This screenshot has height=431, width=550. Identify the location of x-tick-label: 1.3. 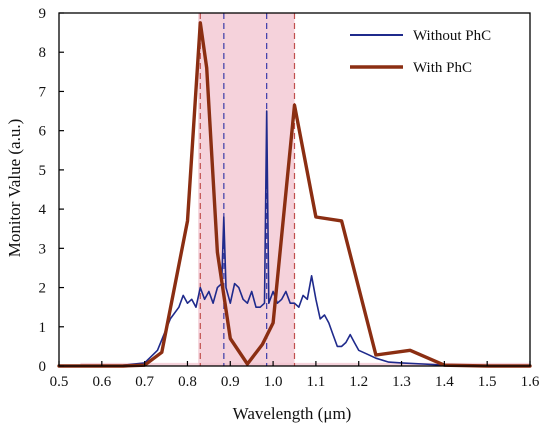
(401, 382).